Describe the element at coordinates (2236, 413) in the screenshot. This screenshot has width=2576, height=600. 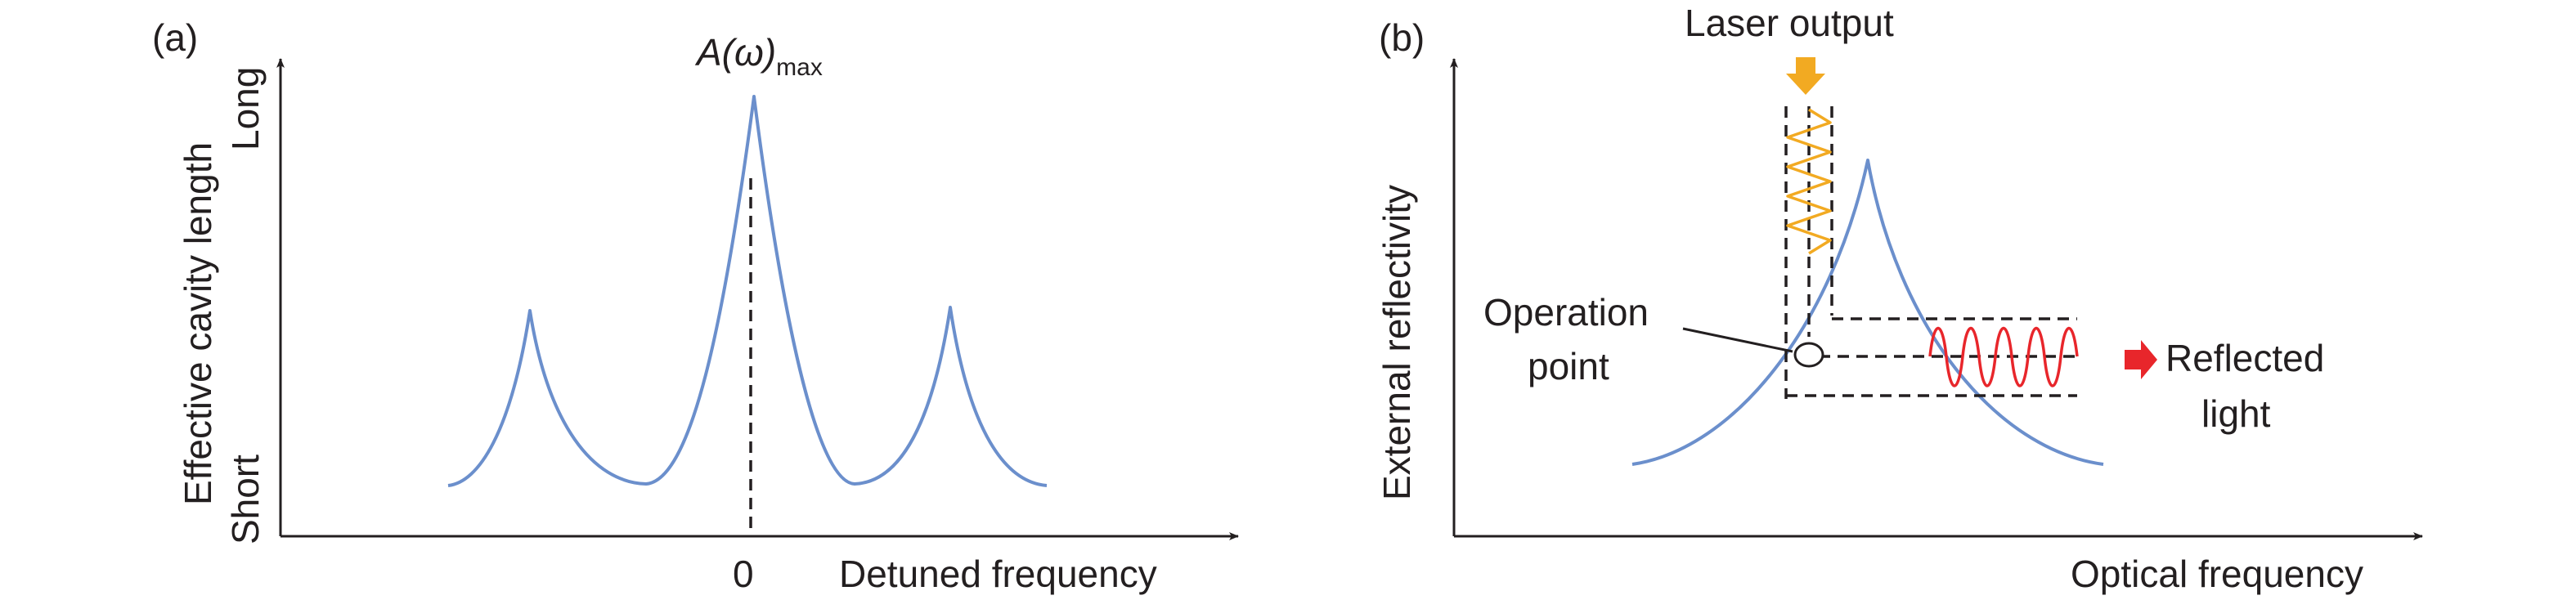
I see `reflected-light-label-line2: light` at that location.